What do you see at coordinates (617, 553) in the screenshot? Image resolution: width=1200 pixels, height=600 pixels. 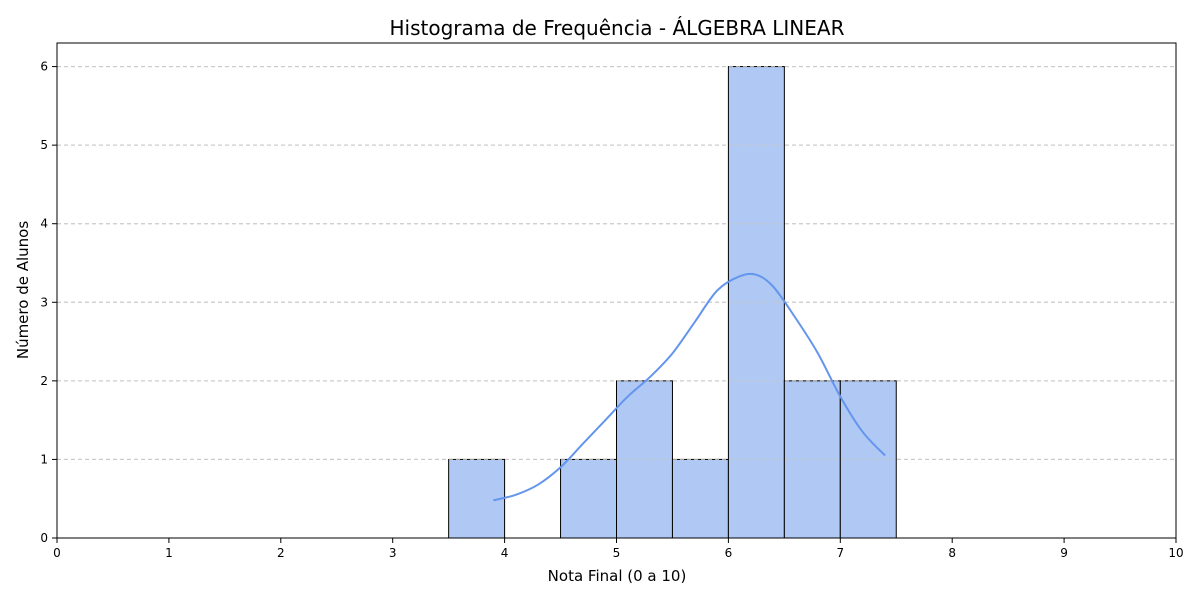 I see `x-tick-label-5: 5` at bounding box center [617, 553].